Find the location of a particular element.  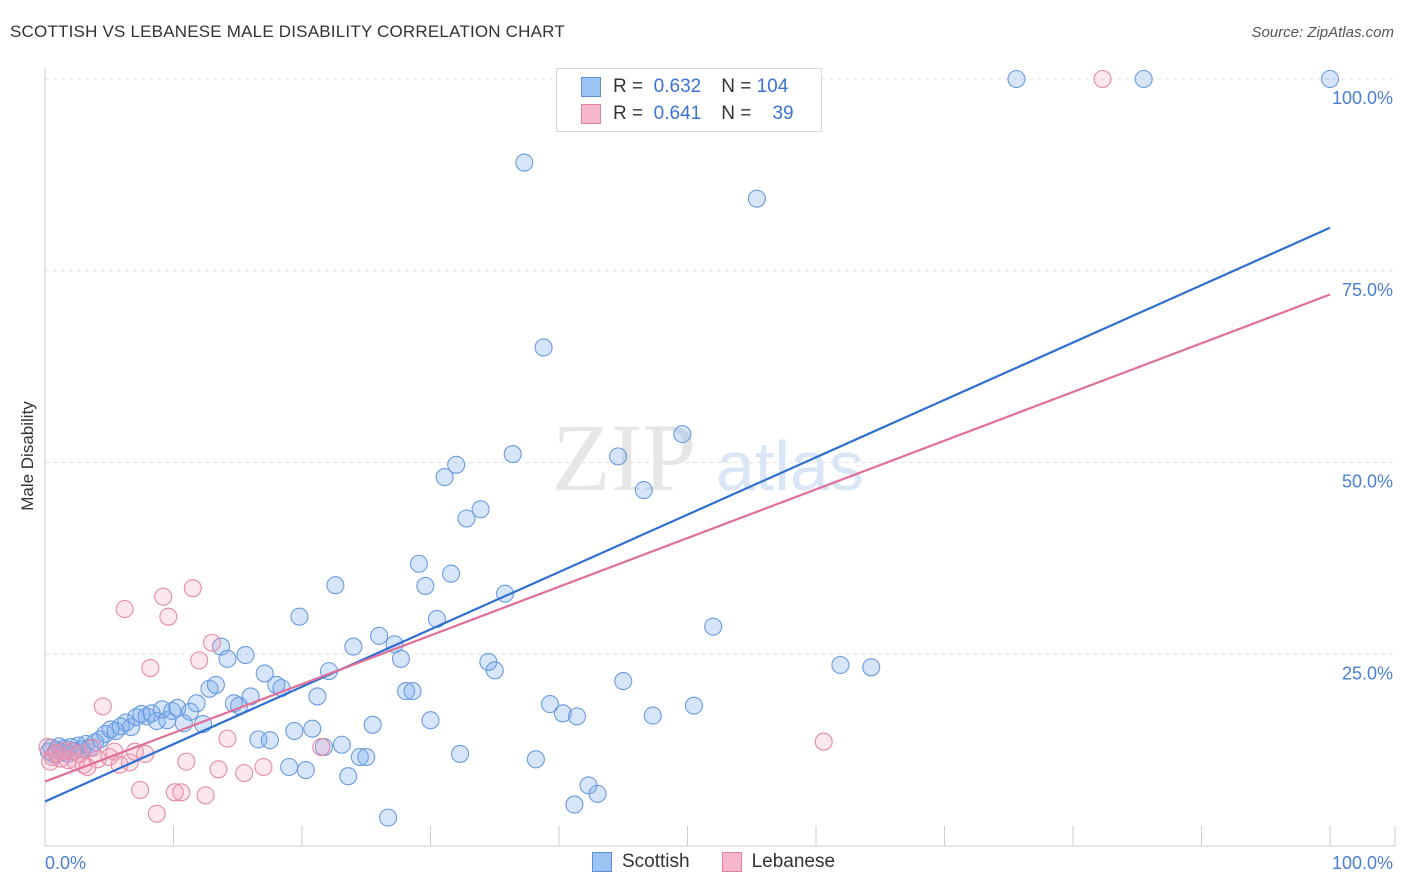

x-tick-label: 100.0% is located at coordinates (1362, 863).